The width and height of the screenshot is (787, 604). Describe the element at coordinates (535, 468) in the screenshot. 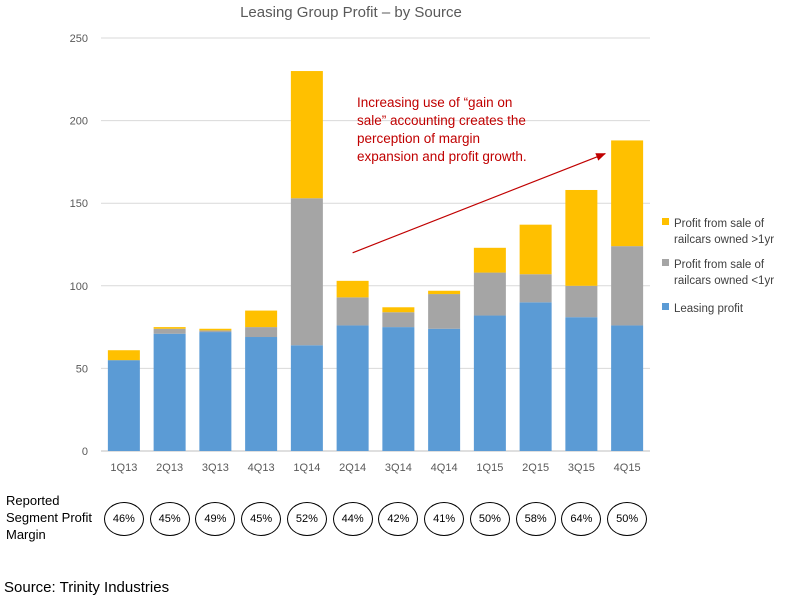

I see `x-tick-label: 2Q15` at that location.